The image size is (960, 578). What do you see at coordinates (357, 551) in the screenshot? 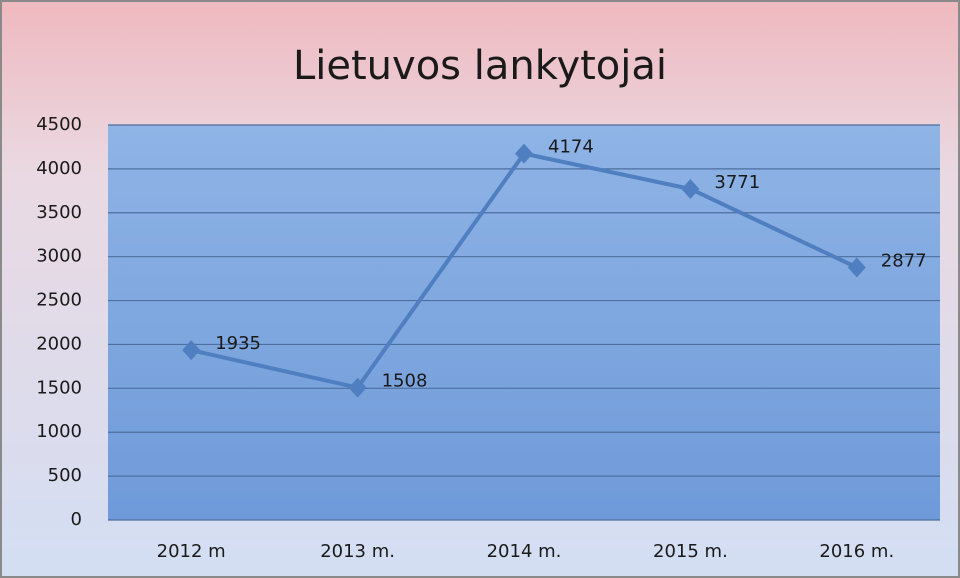
I see `x-tick-label: 2013 m.` at bounding box center [357, 551].